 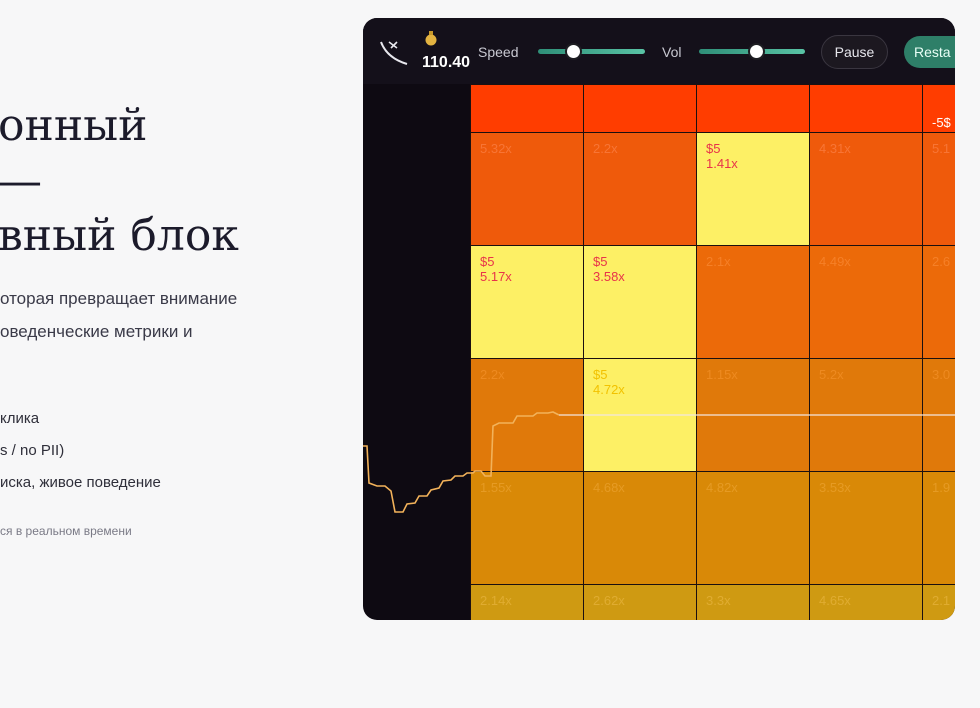 What do you see at coordinates (753, 302) in the screenshot?
I see `grid-cell: 2.1x` at bounding box center [753, 302].